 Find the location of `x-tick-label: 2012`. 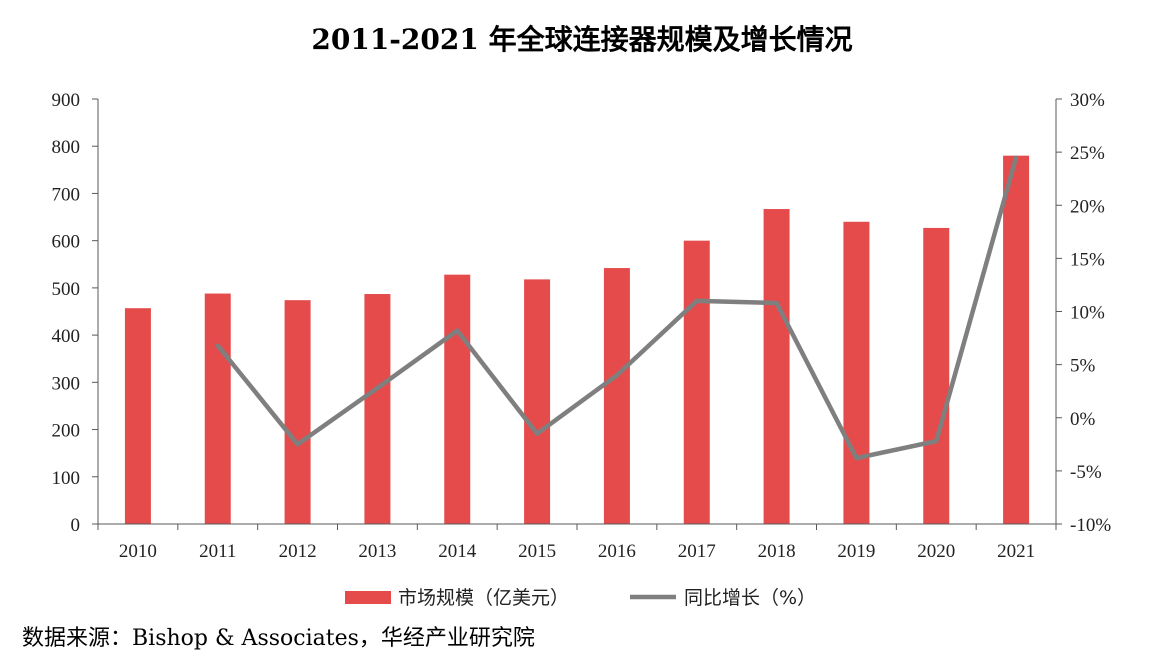

x-tick-label: 2012 is located at coordinates (298, 551).